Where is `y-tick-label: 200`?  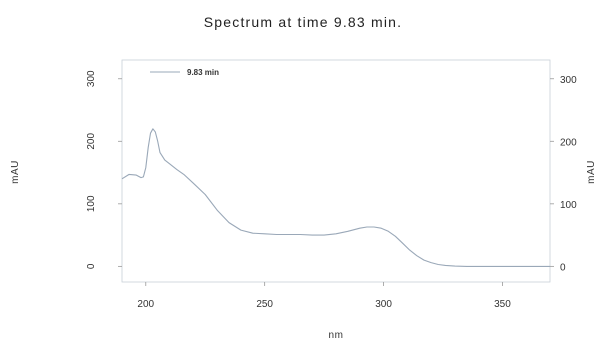 y-tick-label: 200 is located at coordinates (91, 141).